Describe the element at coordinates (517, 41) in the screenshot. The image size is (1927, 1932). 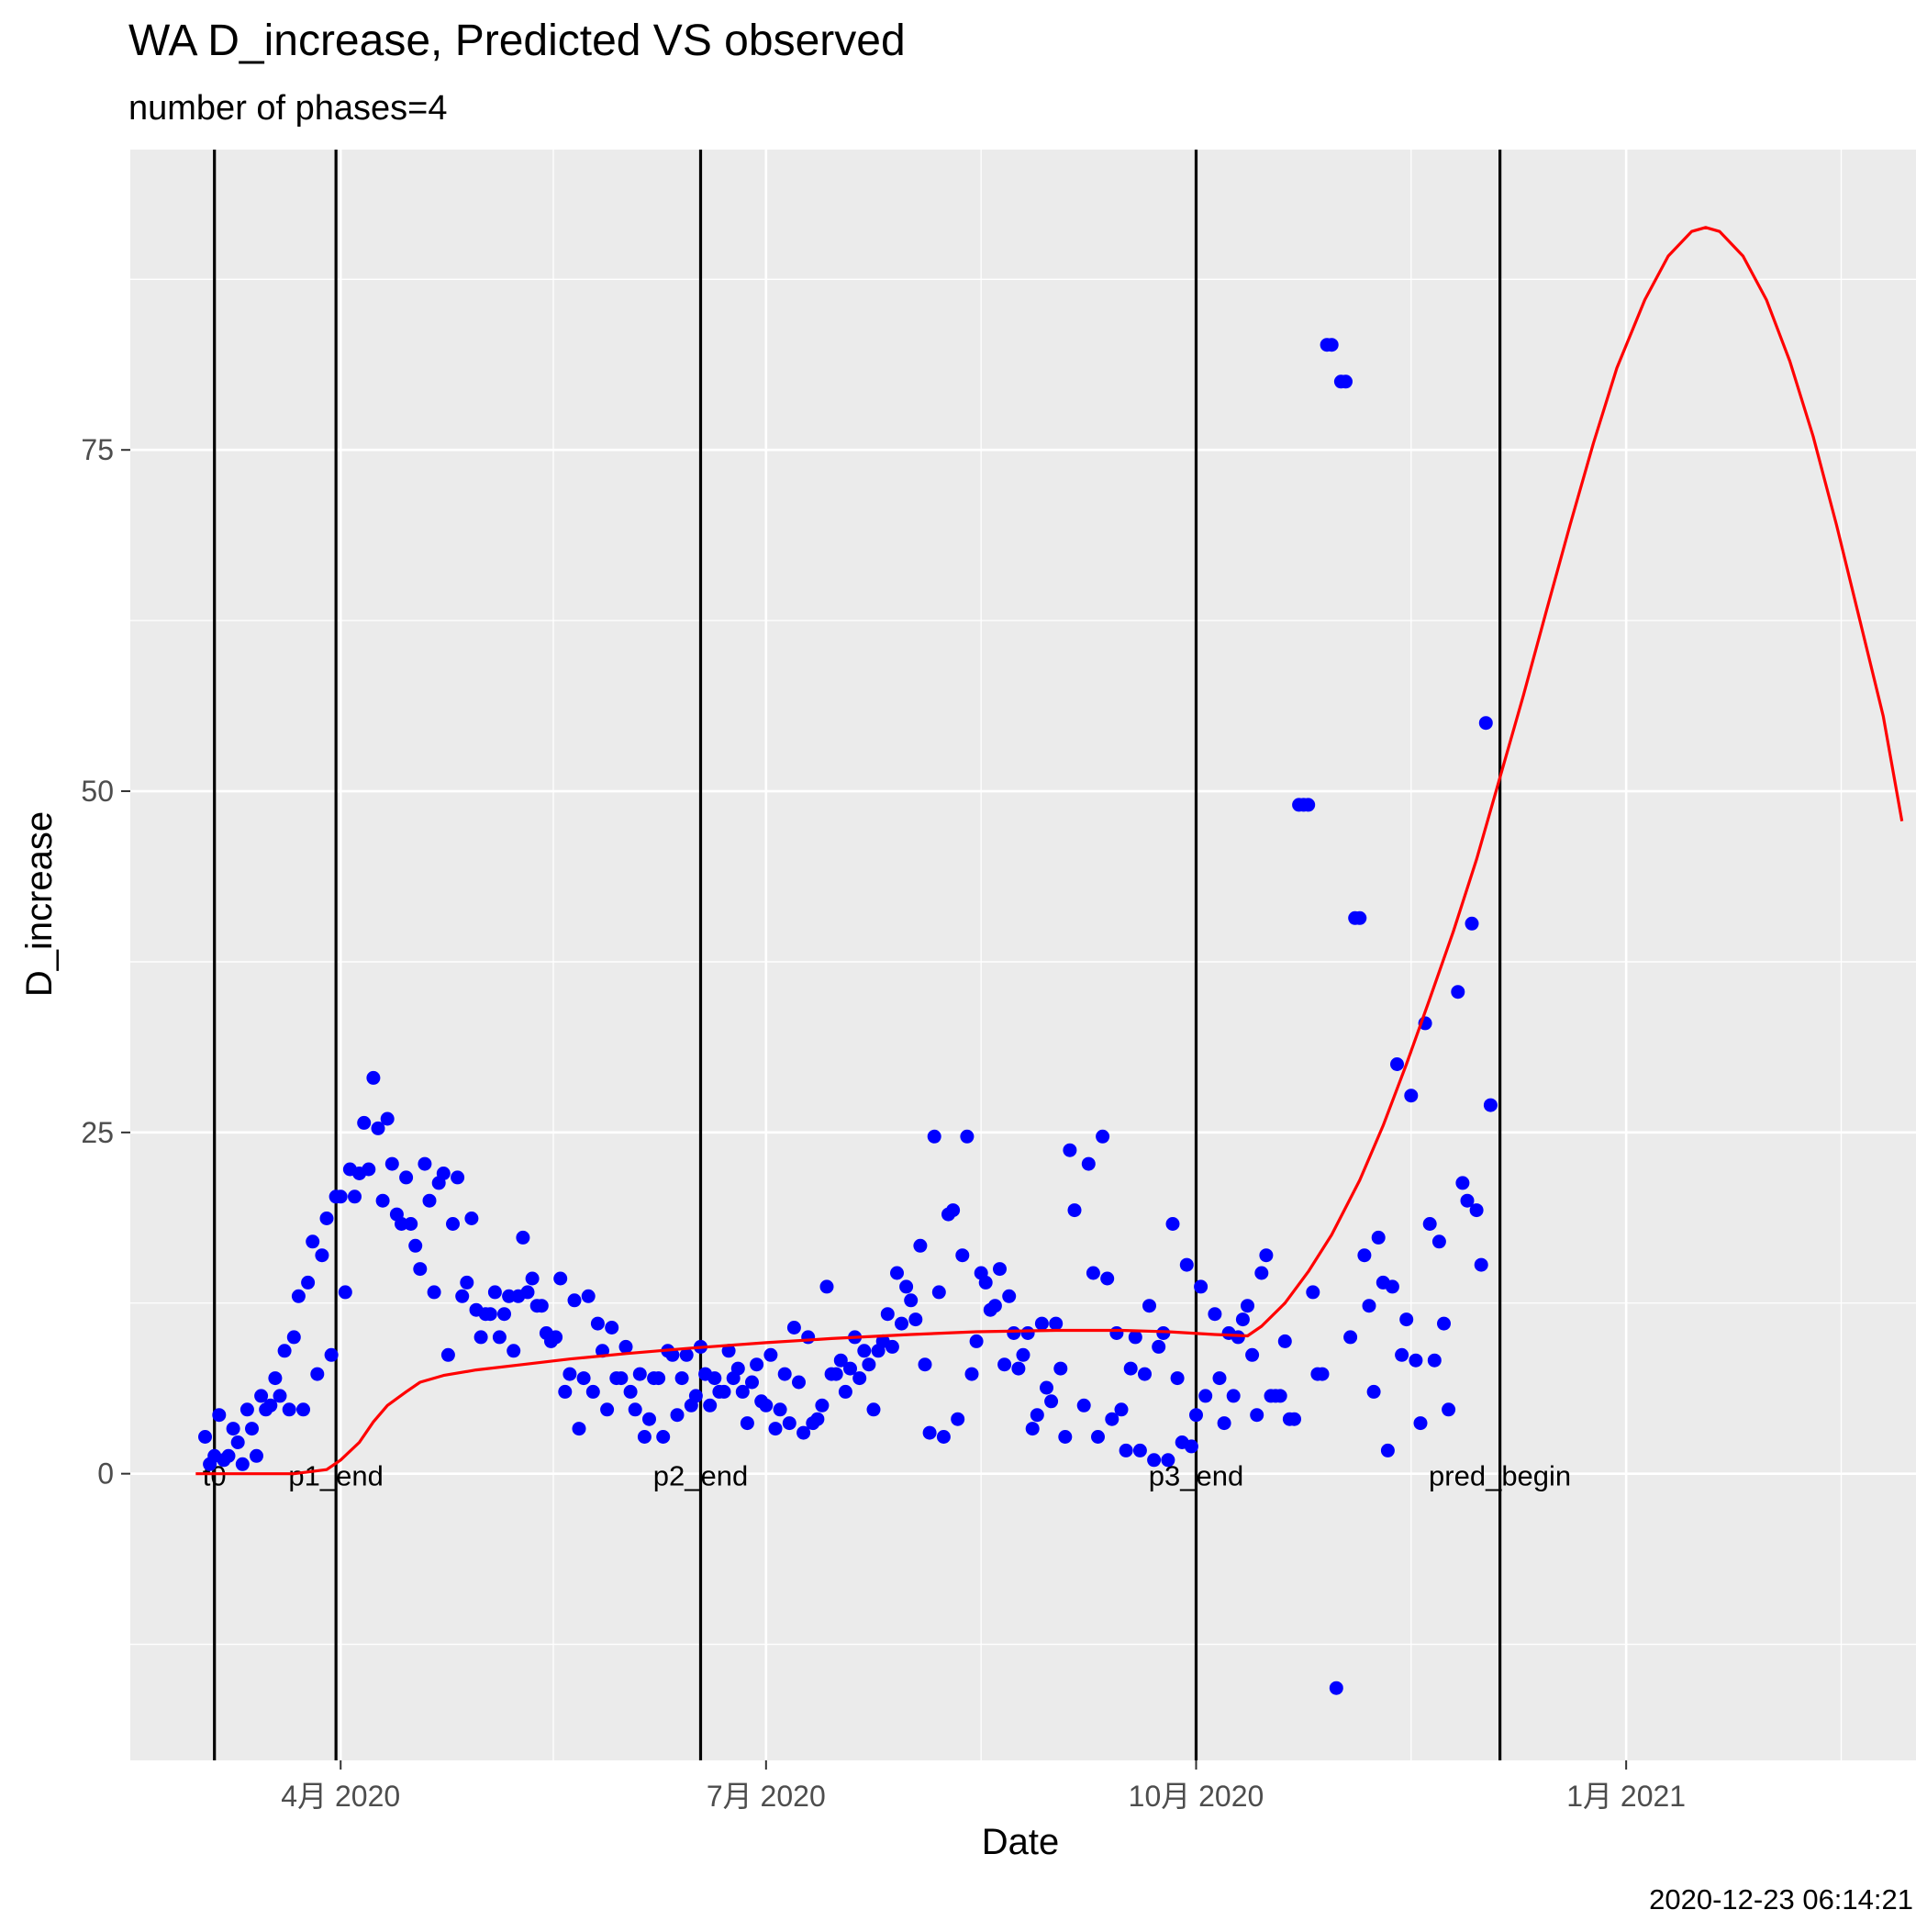
I see `chart-title: WA D_increase, Predicted VS observed` at that location.